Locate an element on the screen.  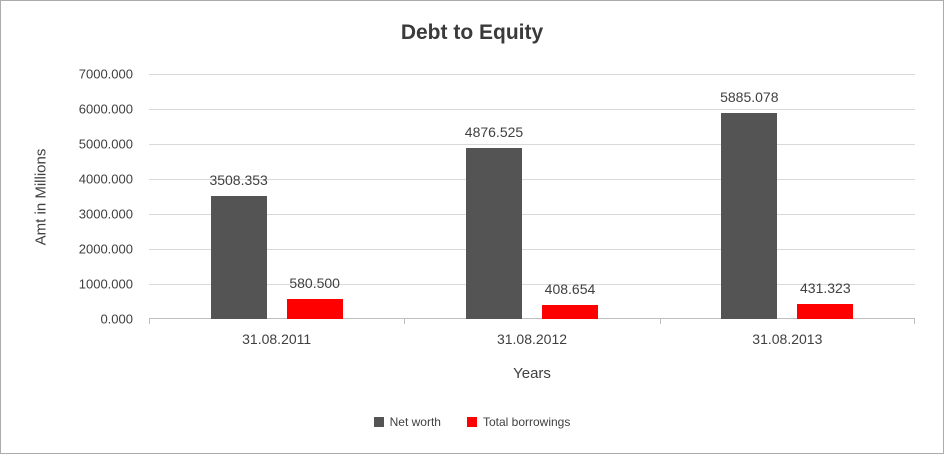
y-tick-label: 6000.000 is located at coordinates (105, 109).